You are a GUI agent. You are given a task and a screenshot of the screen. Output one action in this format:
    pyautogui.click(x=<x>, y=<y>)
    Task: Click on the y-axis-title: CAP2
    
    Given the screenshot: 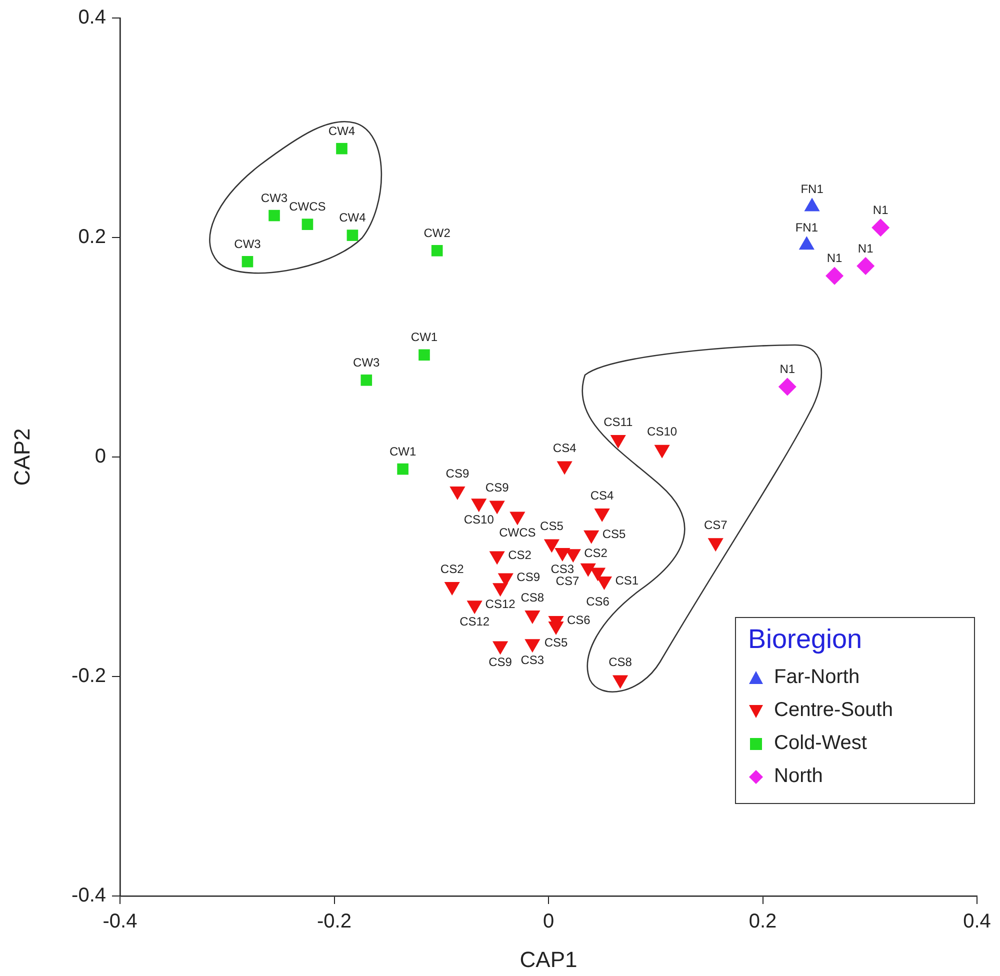 What is the action you would take?
    pyautogui.click(x=21, y=457)
    